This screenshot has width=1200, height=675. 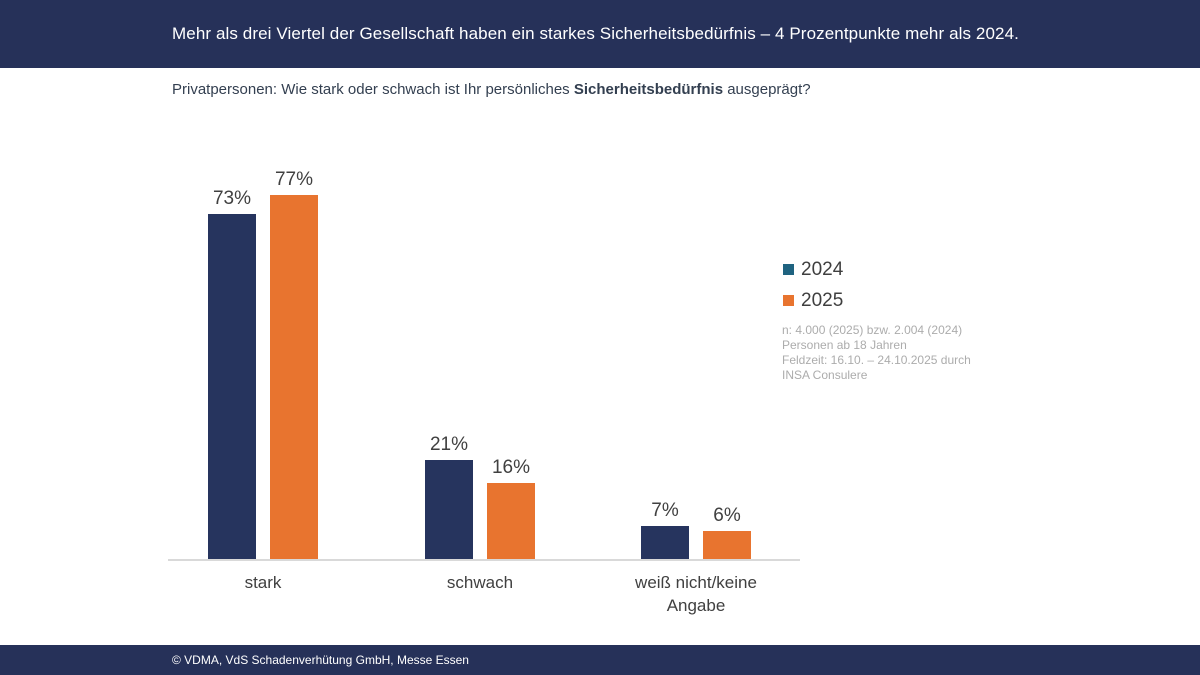 I want to click on x-axis-label-stark: stark, so click(x=263, y=582).